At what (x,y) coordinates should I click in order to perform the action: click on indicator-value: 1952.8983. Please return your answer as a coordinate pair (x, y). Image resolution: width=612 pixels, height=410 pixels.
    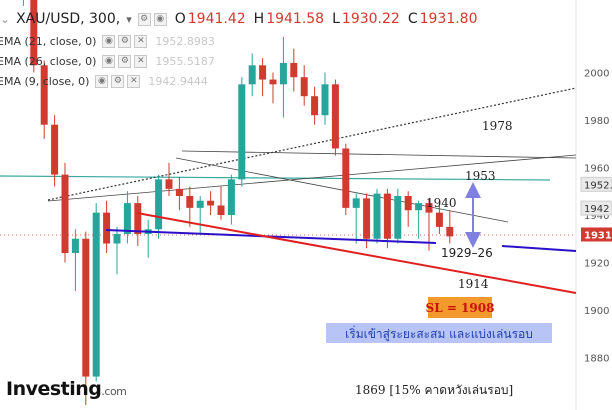
    Looking at the image, I should click on (185, 41).